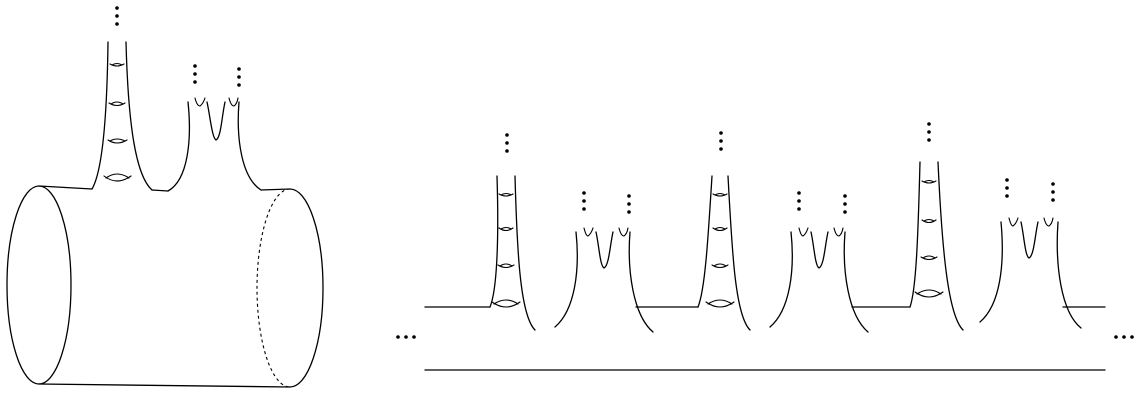 This screenshot has height=394, width=1139. What do you see at coordinates (122, 98) in the screenshot?
I see `tall-spike` at bounding box center [122, 98].